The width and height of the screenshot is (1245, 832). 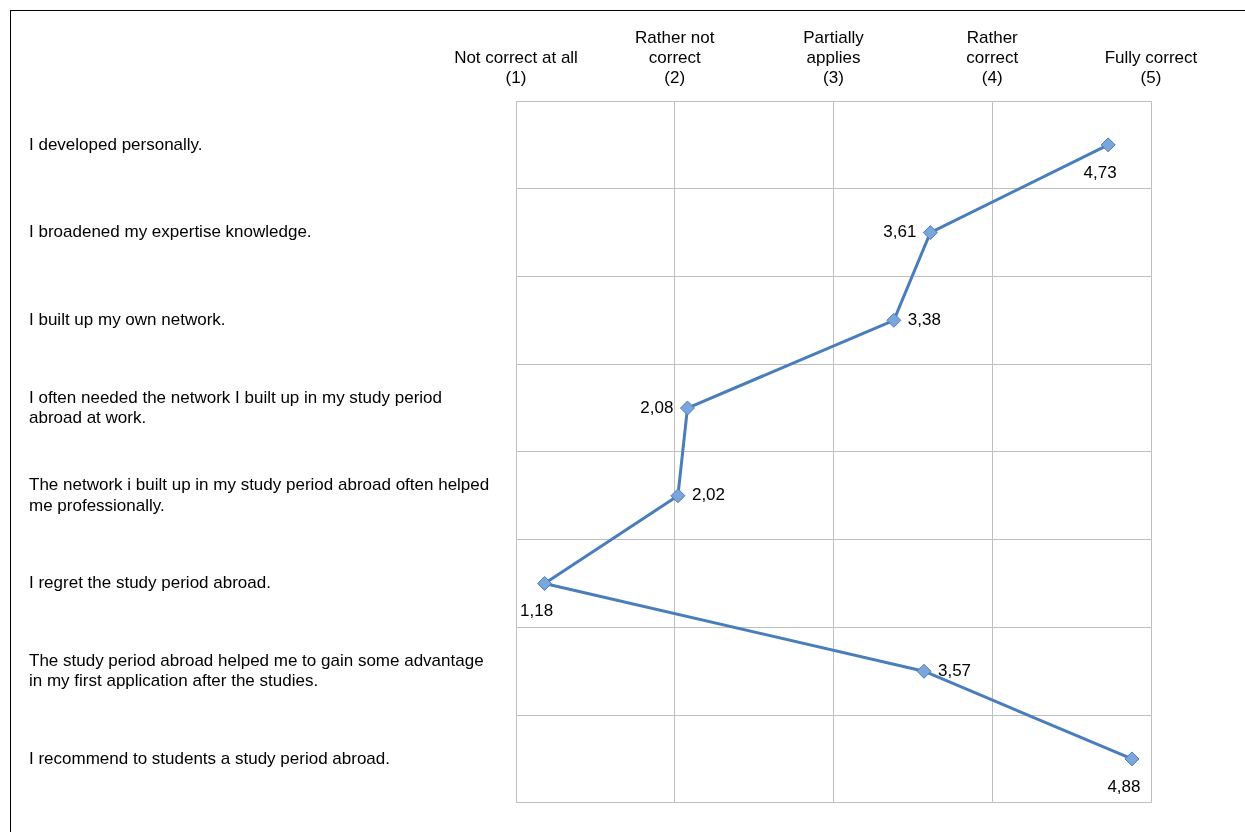 I want to click on x-tick-label: Rather correct (4), so click(x=992, y=57).